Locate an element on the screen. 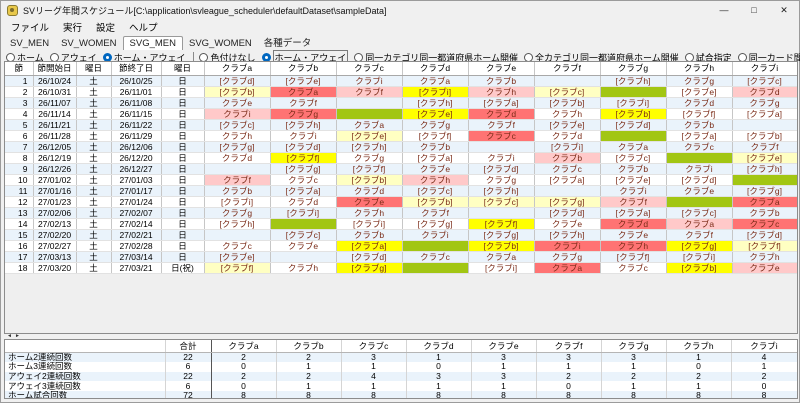  schedule-cell-クラブc: [クラブa] is located at coordinates (369, 246).